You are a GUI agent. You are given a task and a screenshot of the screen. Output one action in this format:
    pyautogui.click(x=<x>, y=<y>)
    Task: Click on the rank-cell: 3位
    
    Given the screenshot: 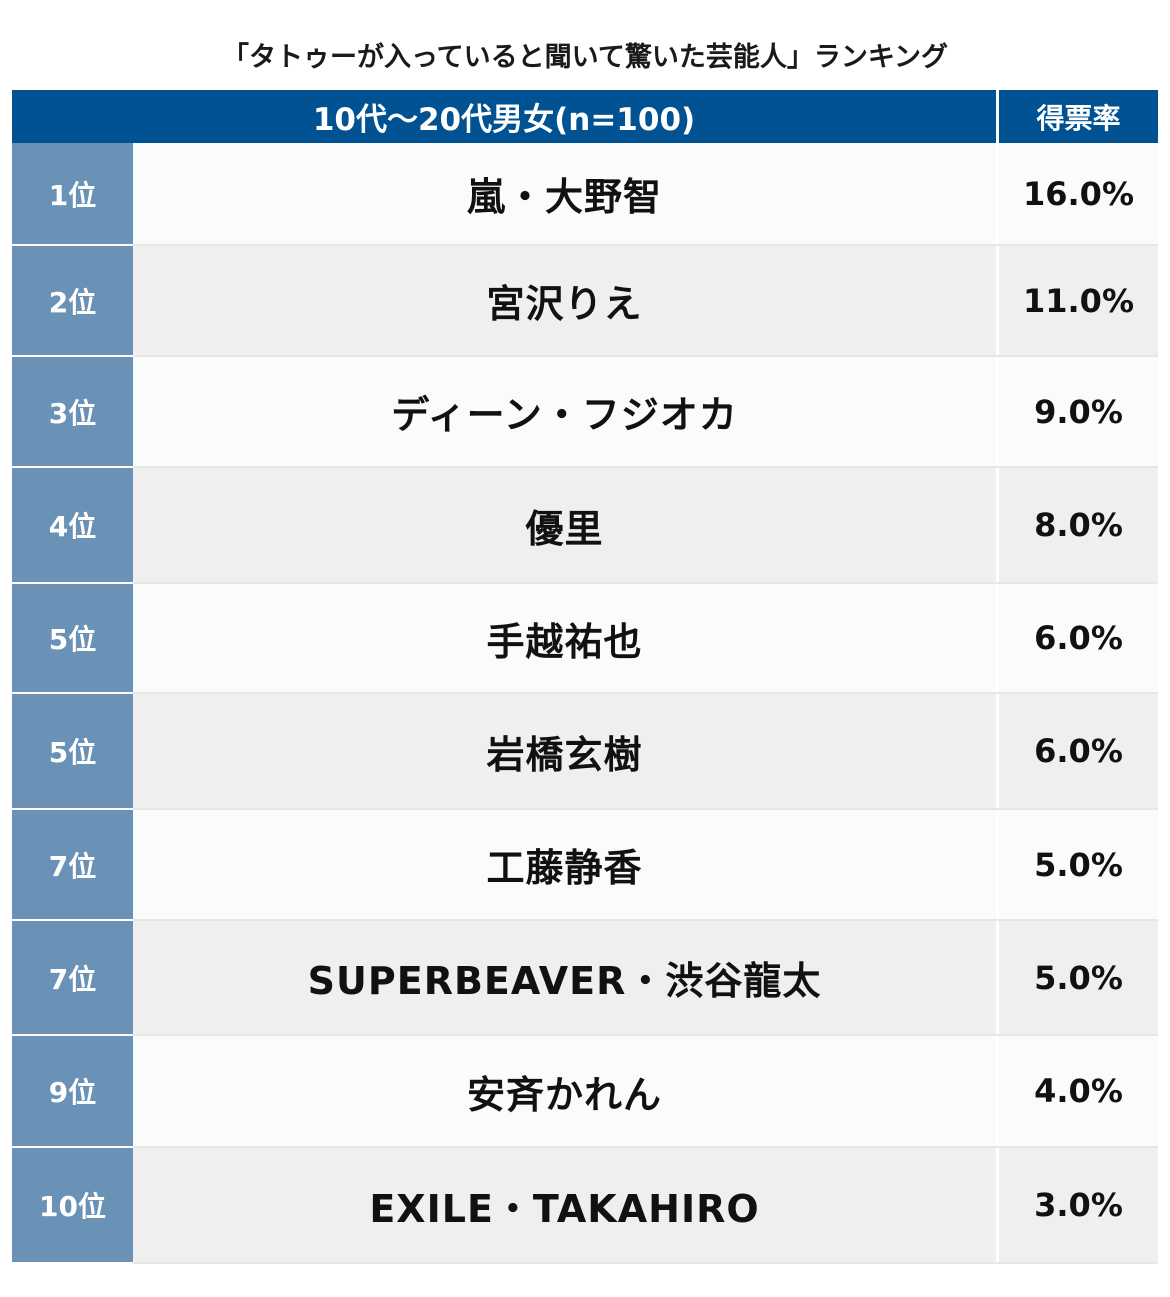 What is the action you would take?
    pyautogui.click(x=72, y=412)
    